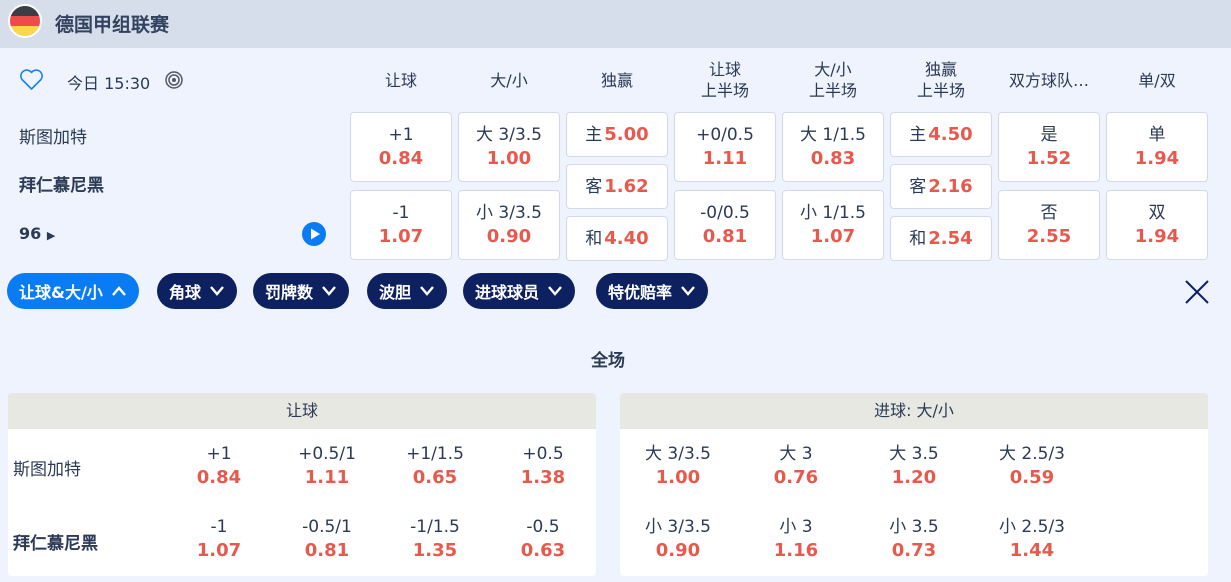 Image resolution: width=1231 pixels, height=582 pixels. I want to click on odds-label: 是, so click(1049, 135).